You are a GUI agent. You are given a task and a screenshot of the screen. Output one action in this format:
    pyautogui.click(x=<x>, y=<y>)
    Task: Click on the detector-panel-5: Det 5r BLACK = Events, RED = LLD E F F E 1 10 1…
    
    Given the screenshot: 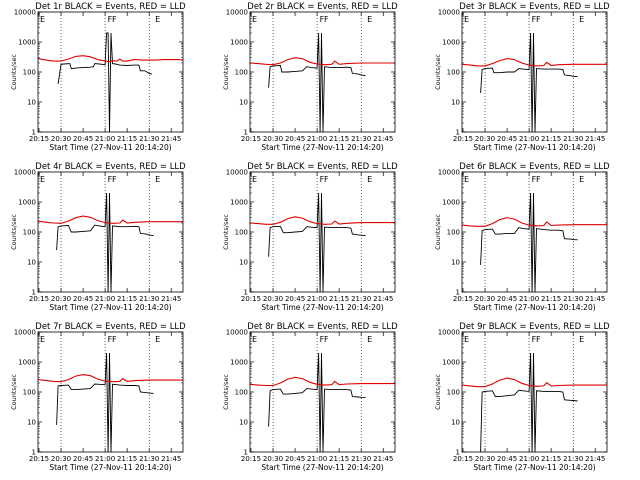 What is the action you would take?
    pyautogui.click(x=310, y=237)
    